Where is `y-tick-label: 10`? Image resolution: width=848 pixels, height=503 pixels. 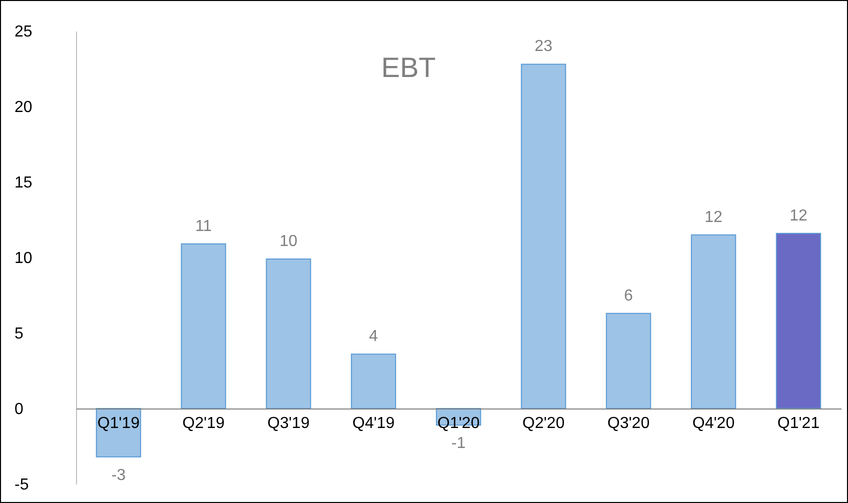
y-tick-label: 10 is located at coordinates (23, 258).